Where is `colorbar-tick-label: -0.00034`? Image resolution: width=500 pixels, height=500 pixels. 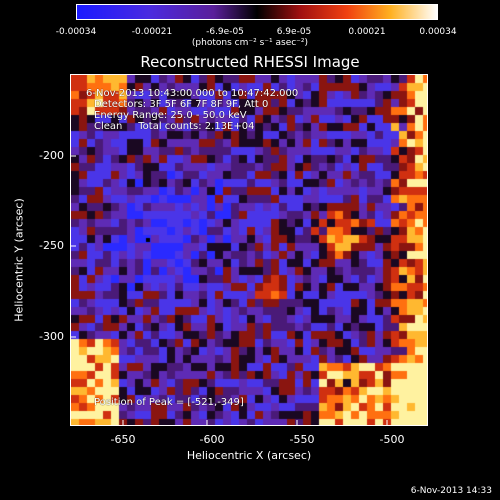
colorbar-tick-label: -0.00034 is located at coordinates (76, 32).